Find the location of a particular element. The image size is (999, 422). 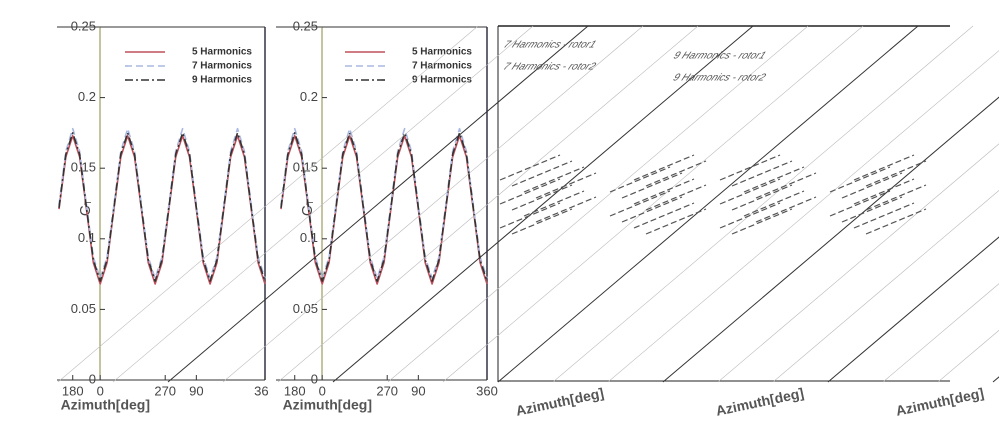

overlay-legend-label: 7 Harmonics - rotor1 is located at coordinates (550, 44).